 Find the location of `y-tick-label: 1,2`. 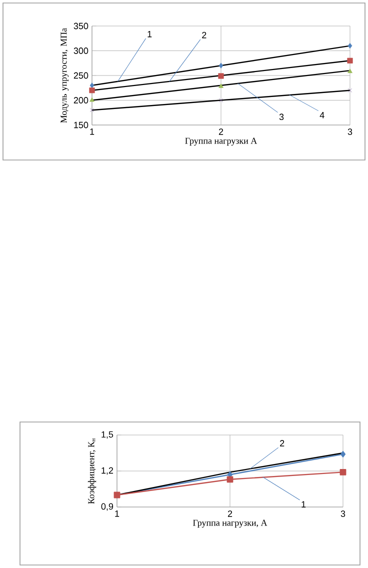

y-tick-label: 1,2 is located at coordinates (108, 471).